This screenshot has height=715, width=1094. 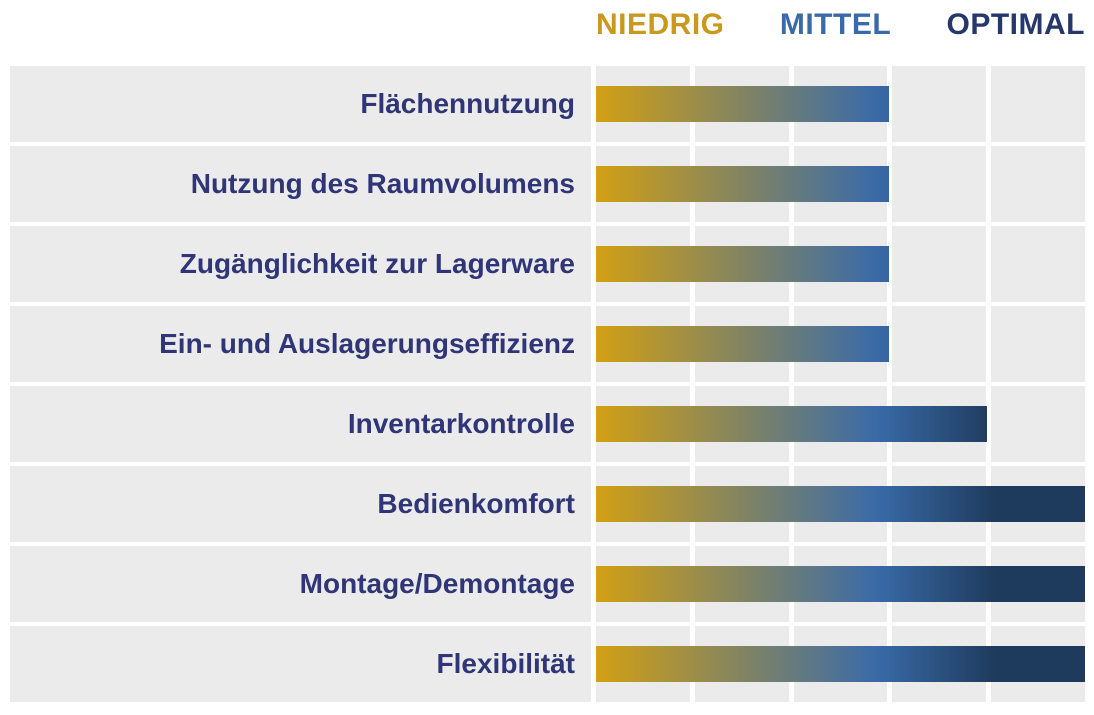 What do you see at coordinates (1015, 24) in the screenshot?
I see `scale-label-optimal: OPTIMAL` at bounding box center [1015, 24].